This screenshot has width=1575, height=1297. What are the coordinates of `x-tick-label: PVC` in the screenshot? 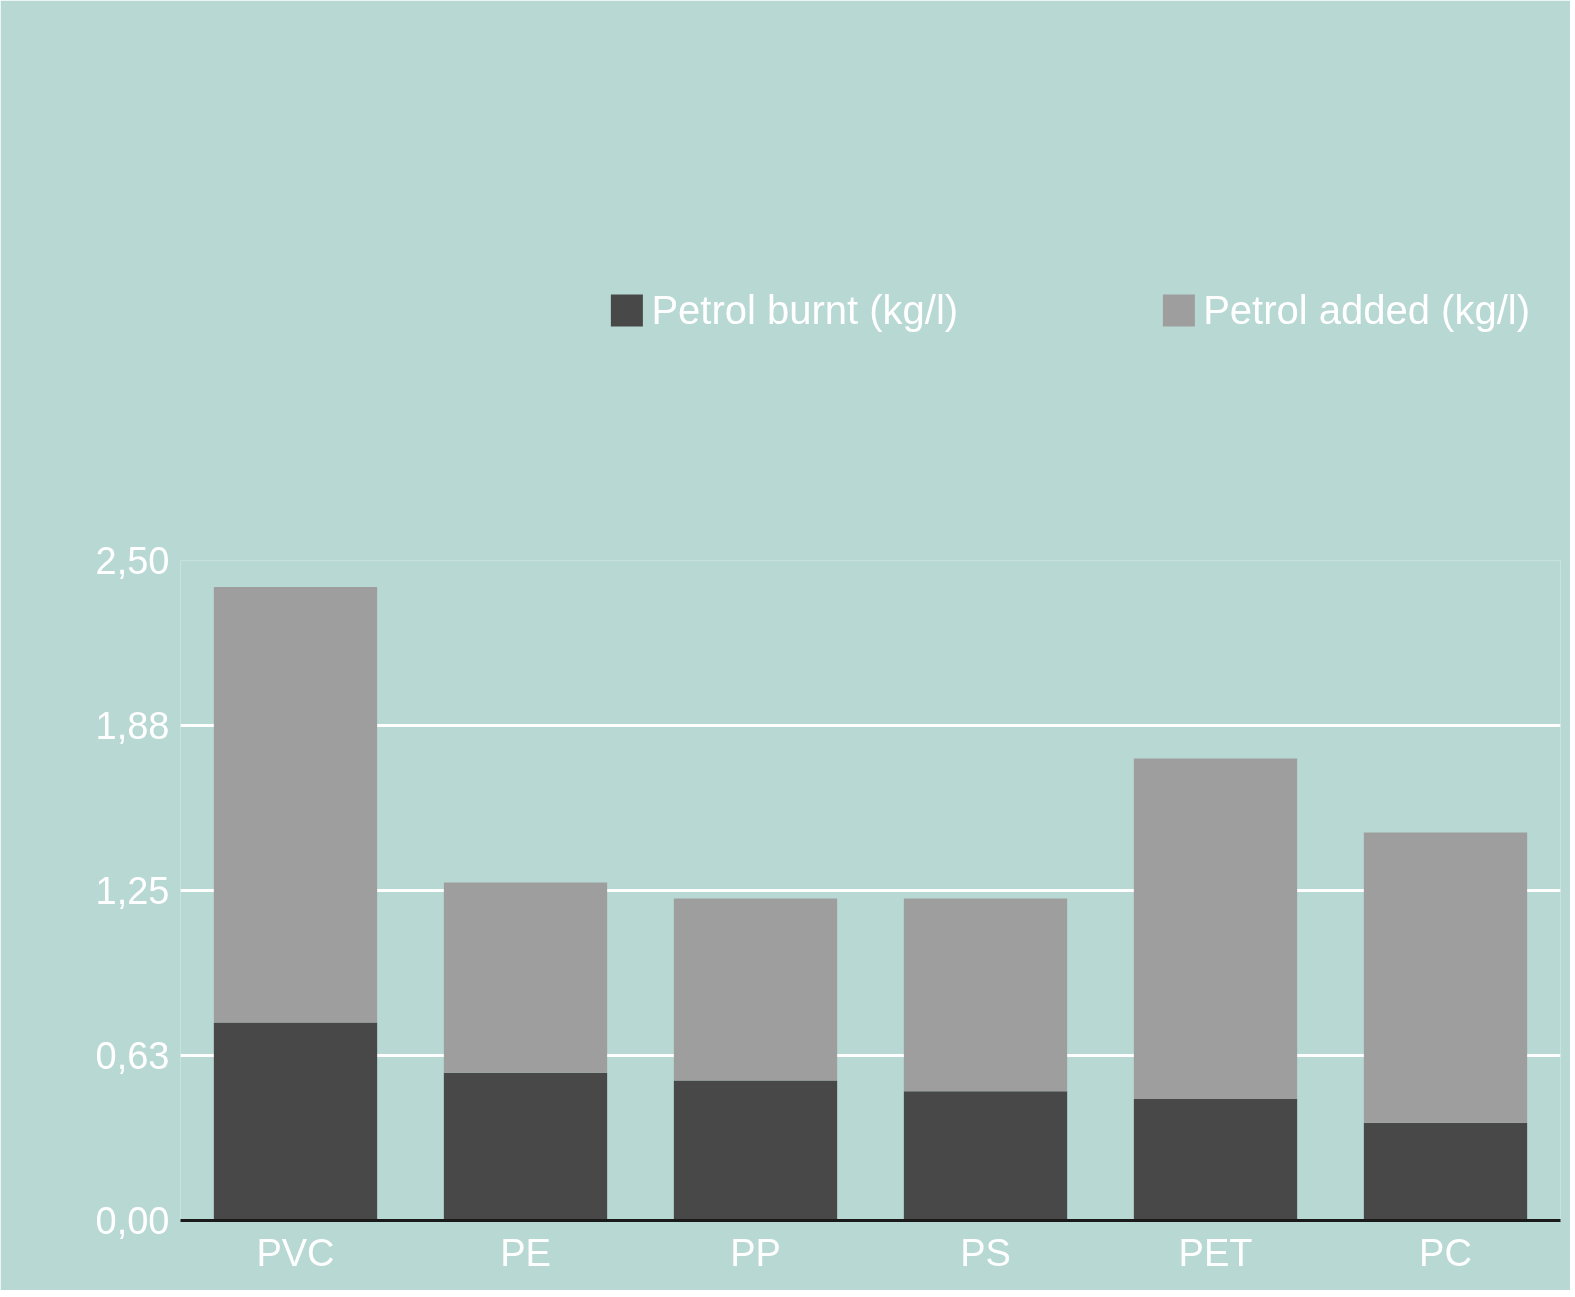 It's located at (295, 1252).